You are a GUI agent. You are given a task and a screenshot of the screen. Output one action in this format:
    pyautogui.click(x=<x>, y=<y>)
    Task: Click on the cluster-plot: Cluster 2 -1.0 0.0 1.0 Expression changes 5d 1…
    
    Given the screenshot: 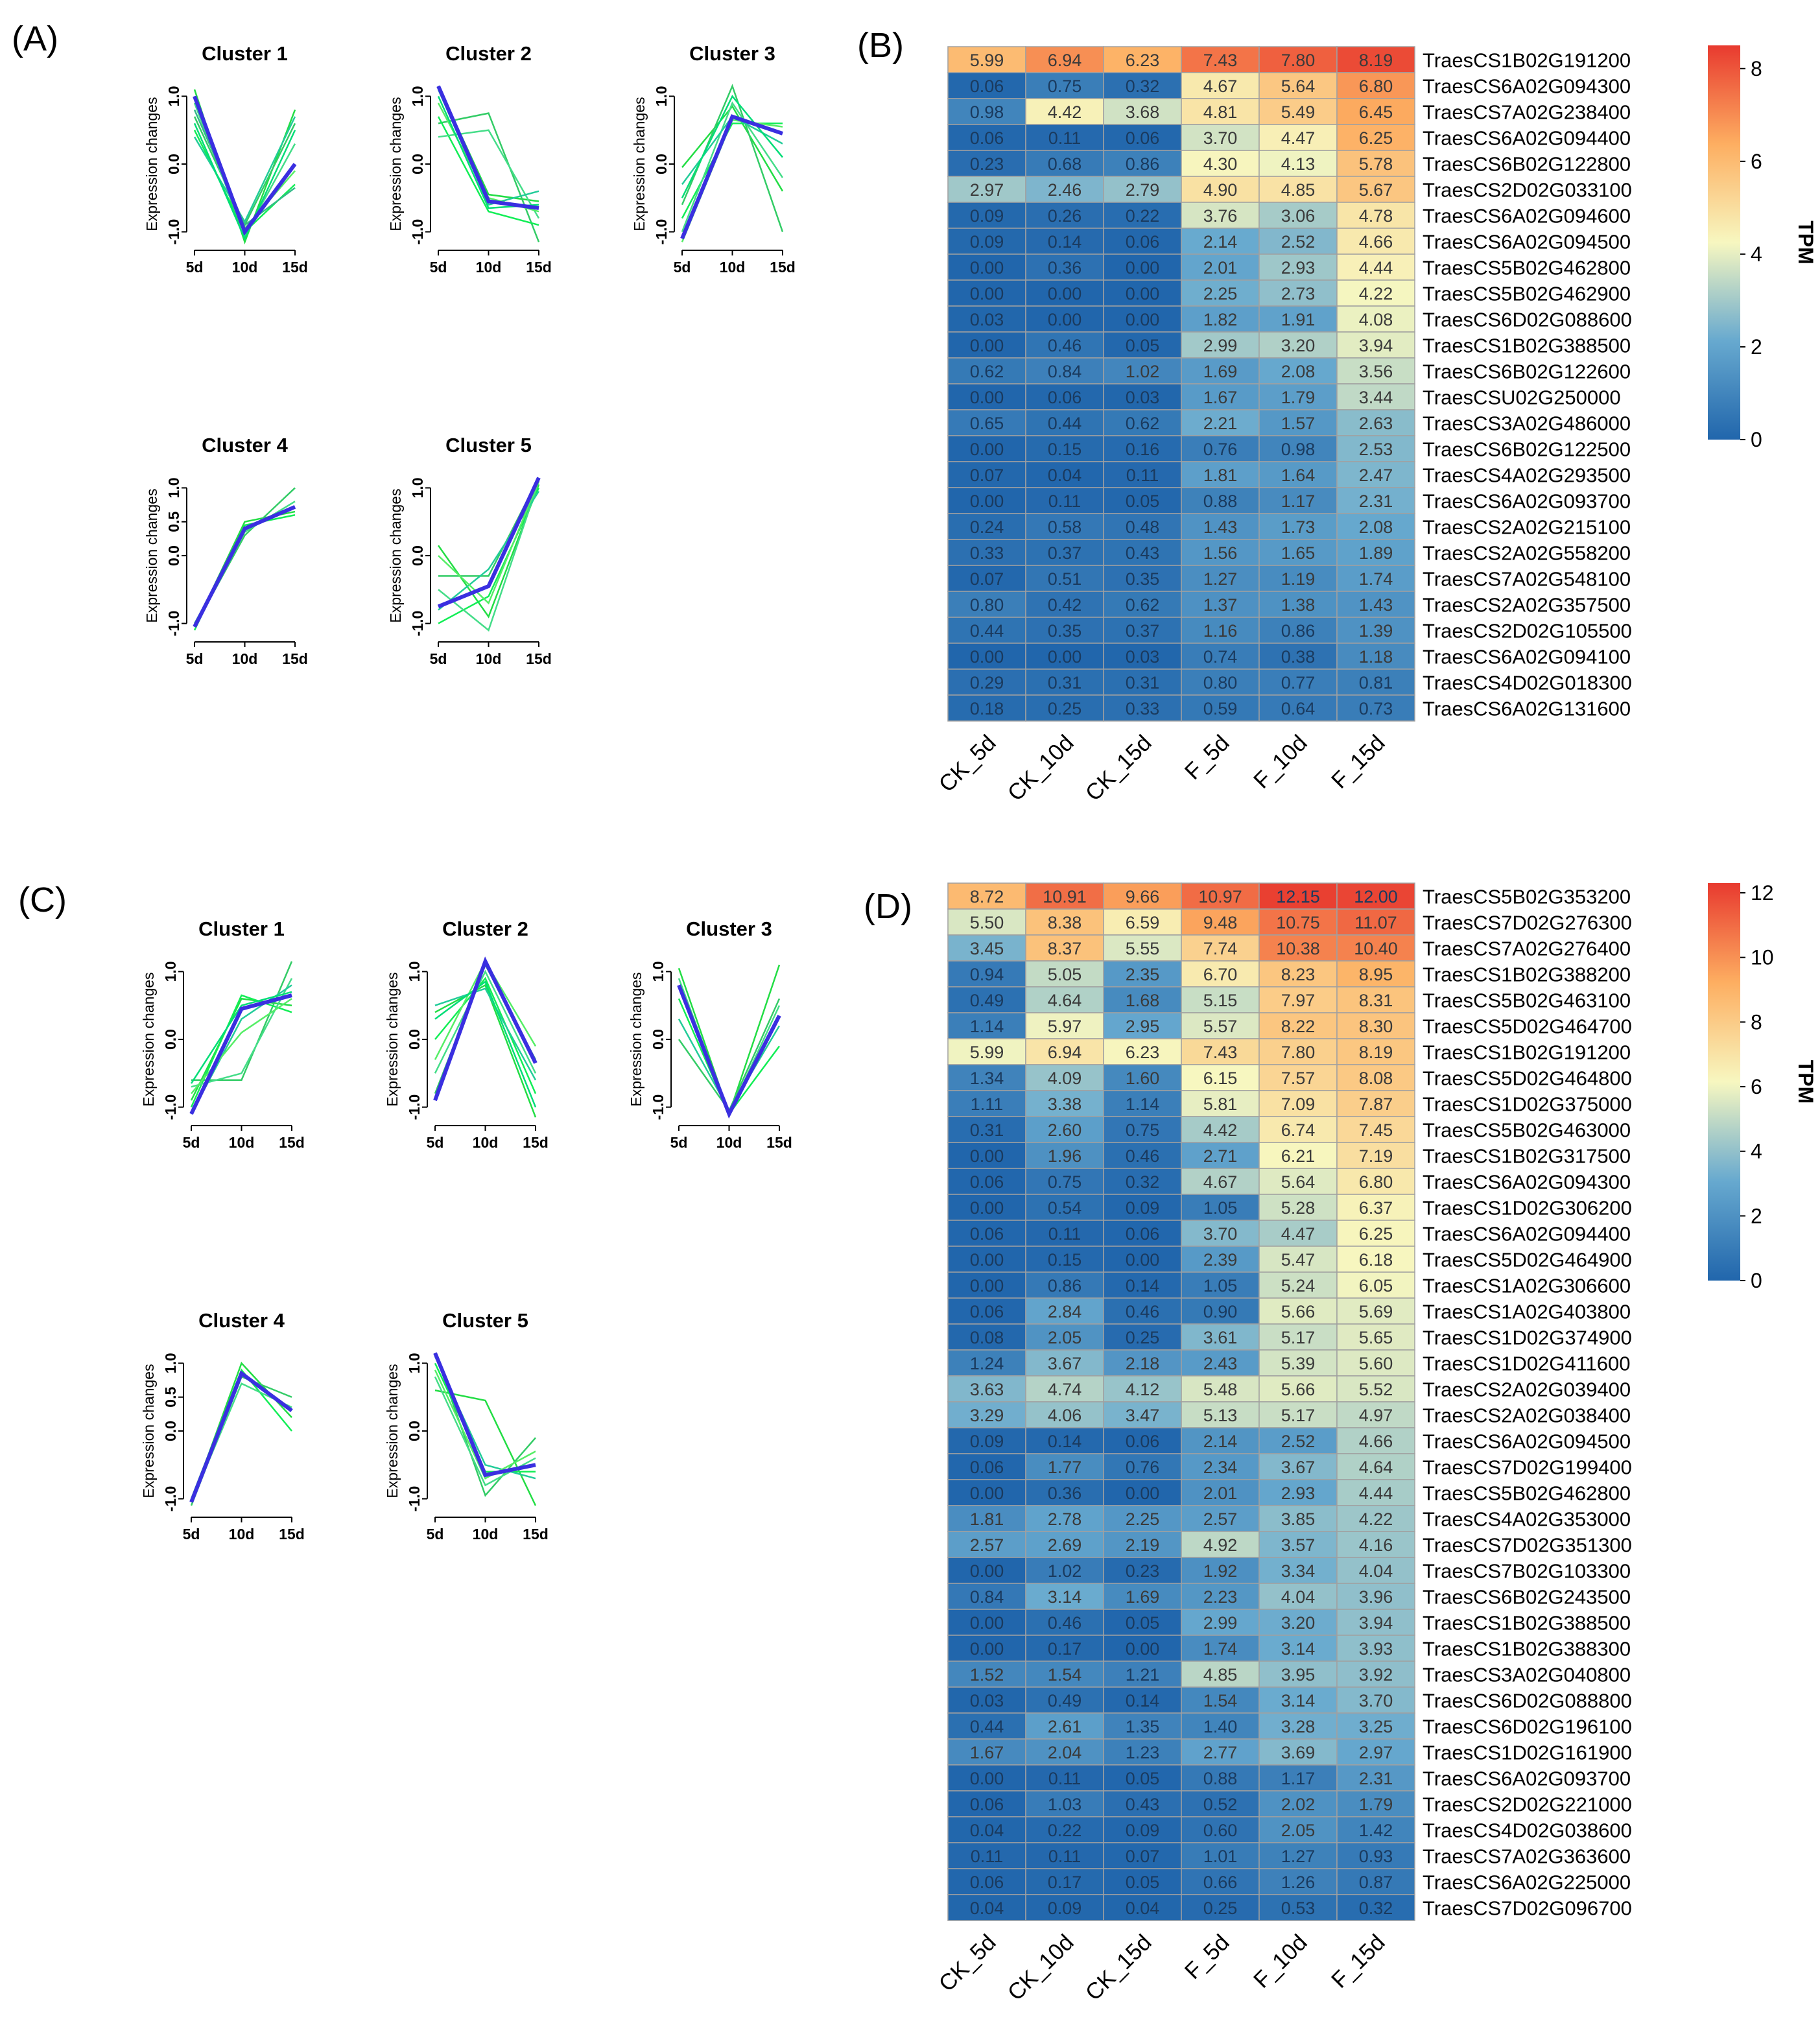 What is the action you would take?
    pyautogui.click(x=467, y=1034)
    